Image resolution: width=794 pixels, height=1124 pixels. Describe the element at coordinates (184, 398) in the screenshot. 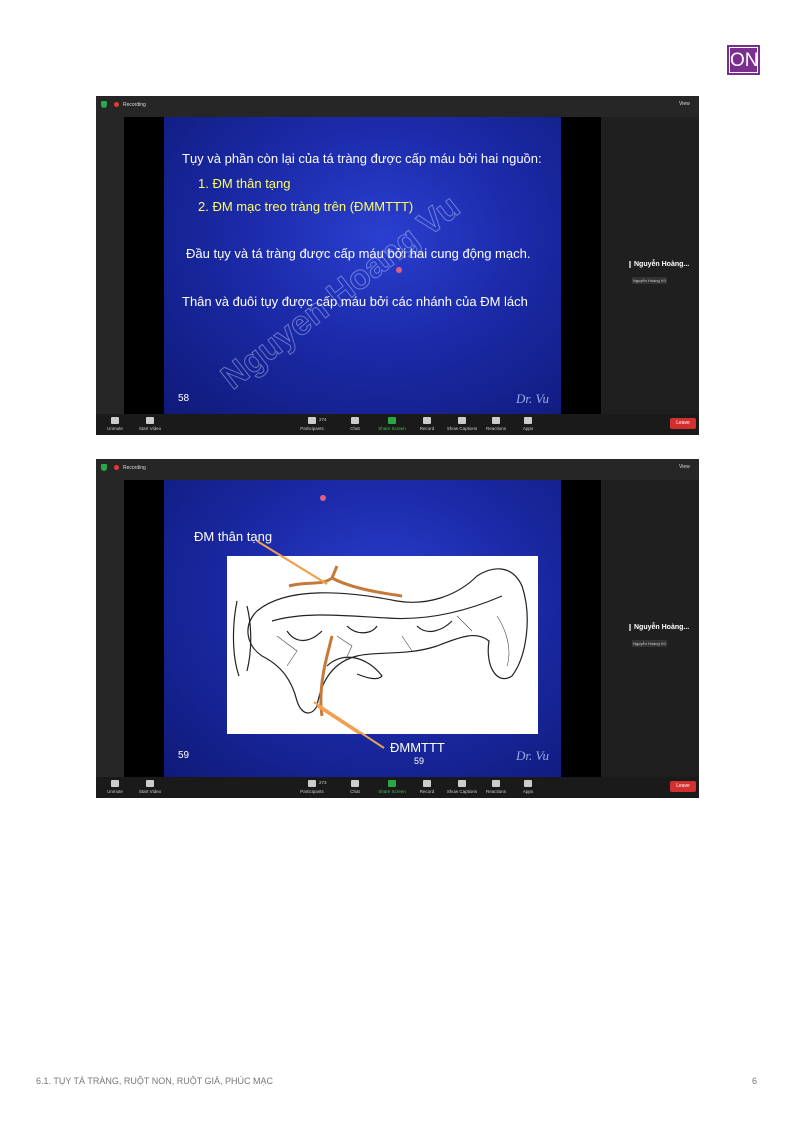

I see `slide-number: 58` at that location.